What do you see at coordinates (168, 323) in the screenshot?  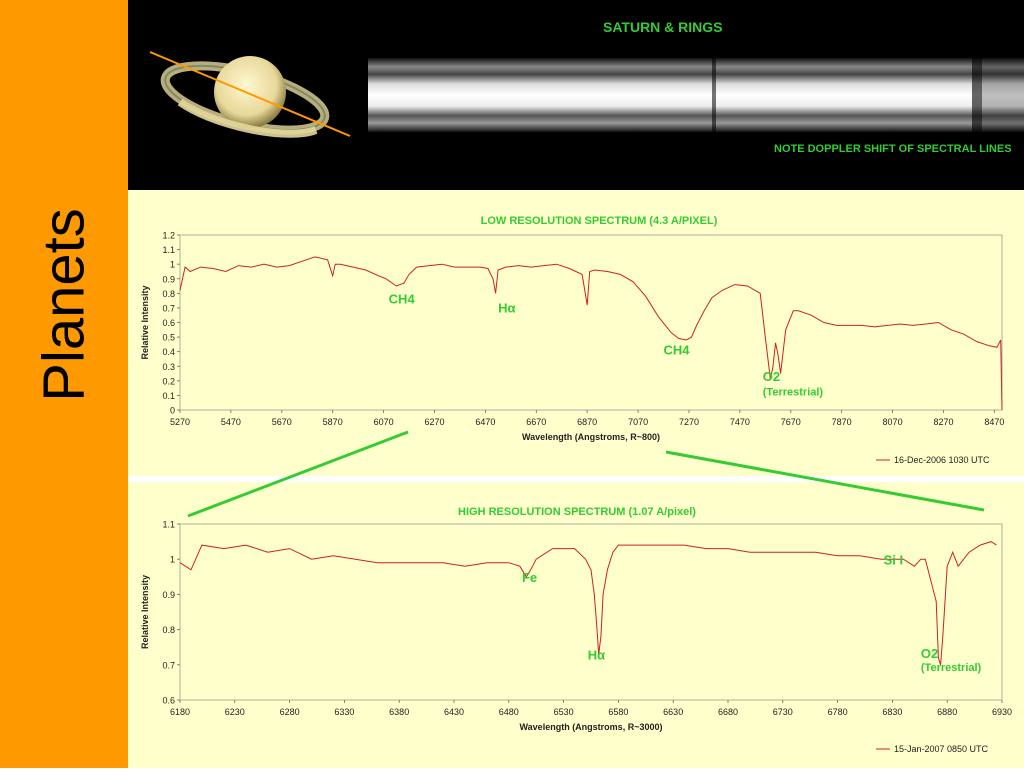 I see `chart-0-y-tick-label: 0.6` at bounding box center [168, 323].